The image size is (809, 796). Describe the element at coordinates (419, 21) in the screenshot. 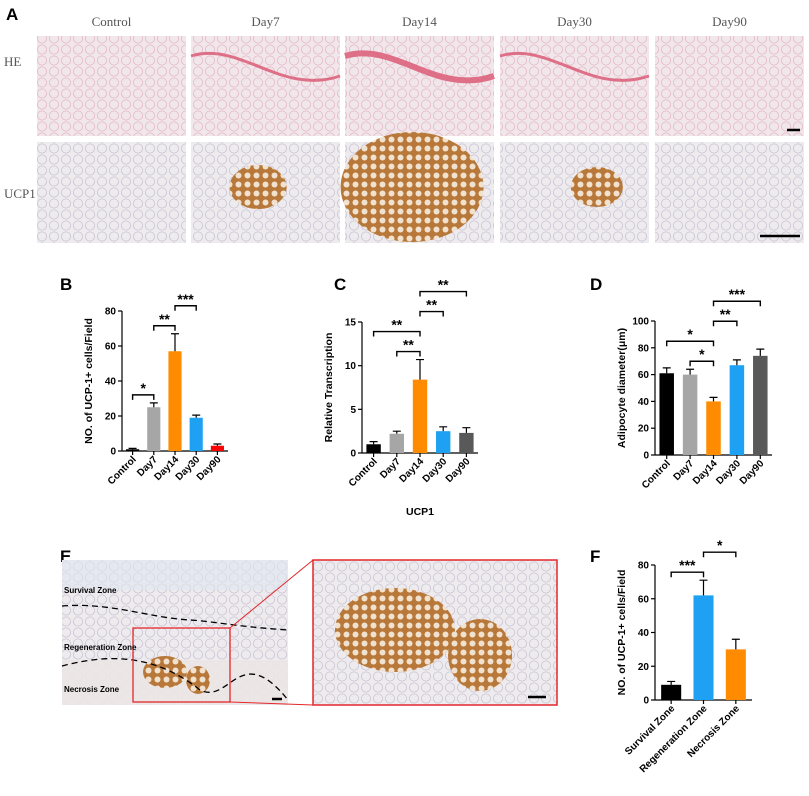

I see `column-header: Day14` at that location.